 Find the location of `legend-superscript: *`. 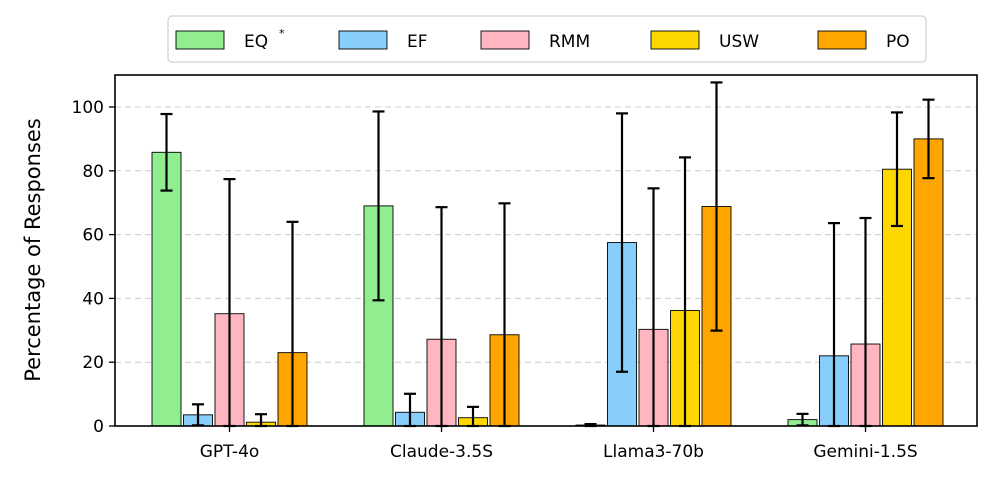

legend-superscript: * is located at coordinates (282, 33).